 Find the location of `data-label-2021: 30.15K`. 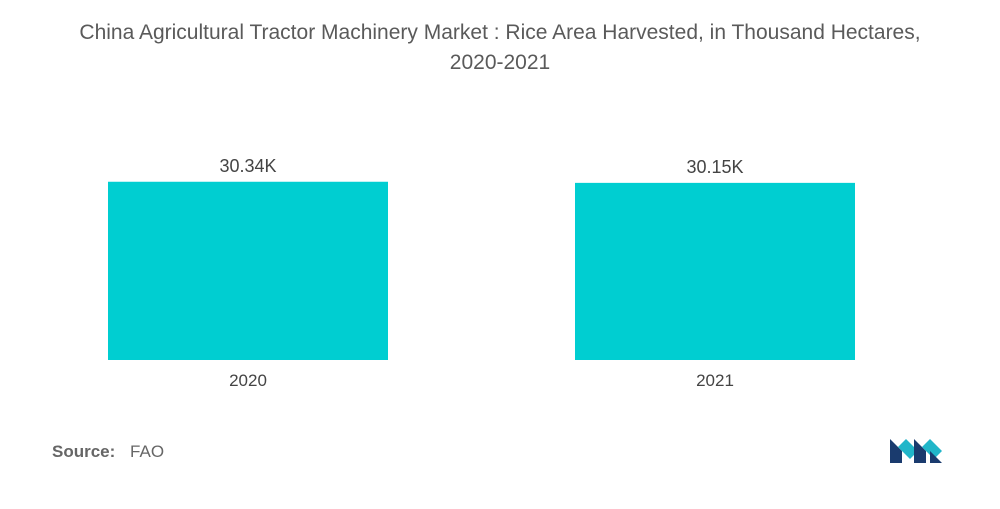

data-label-2021: 30.15K is located at coordinates (714, 167).